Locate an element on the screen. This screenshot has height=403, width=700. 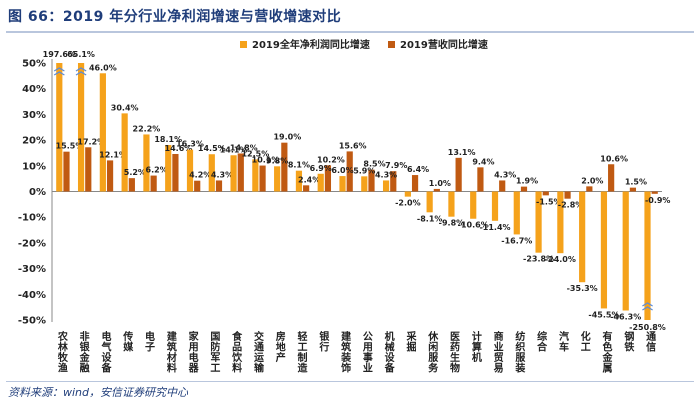
category-label: 有 is located at coordinates (608, 336).